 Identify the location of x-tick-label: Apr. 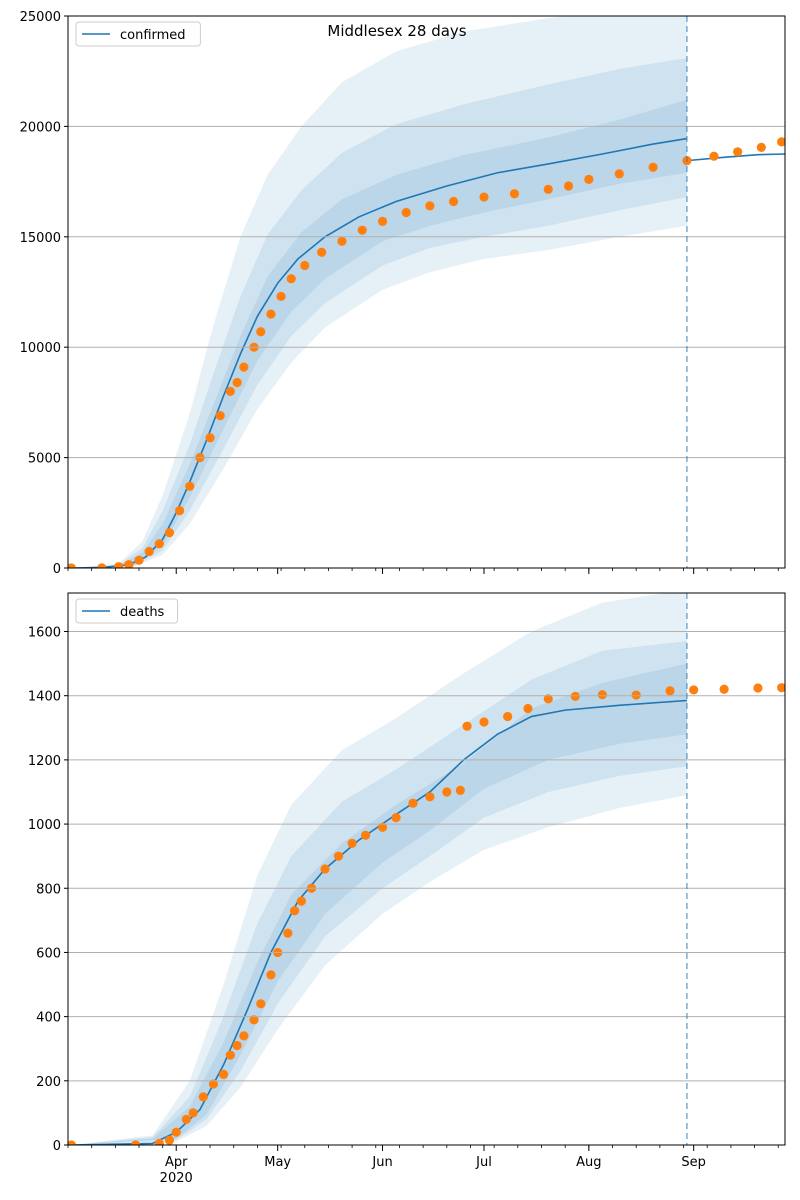
(176, 1162).